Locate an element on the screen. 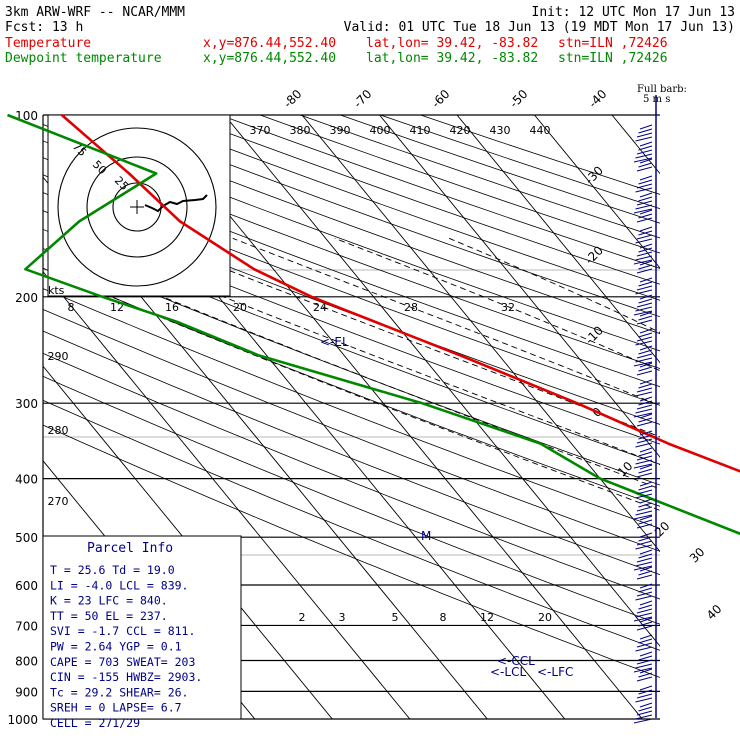 This screenshot has height=740, width=740. legend-dewpoint-stn: stn=ILN ,72426 is located at coordinates (613, 58).